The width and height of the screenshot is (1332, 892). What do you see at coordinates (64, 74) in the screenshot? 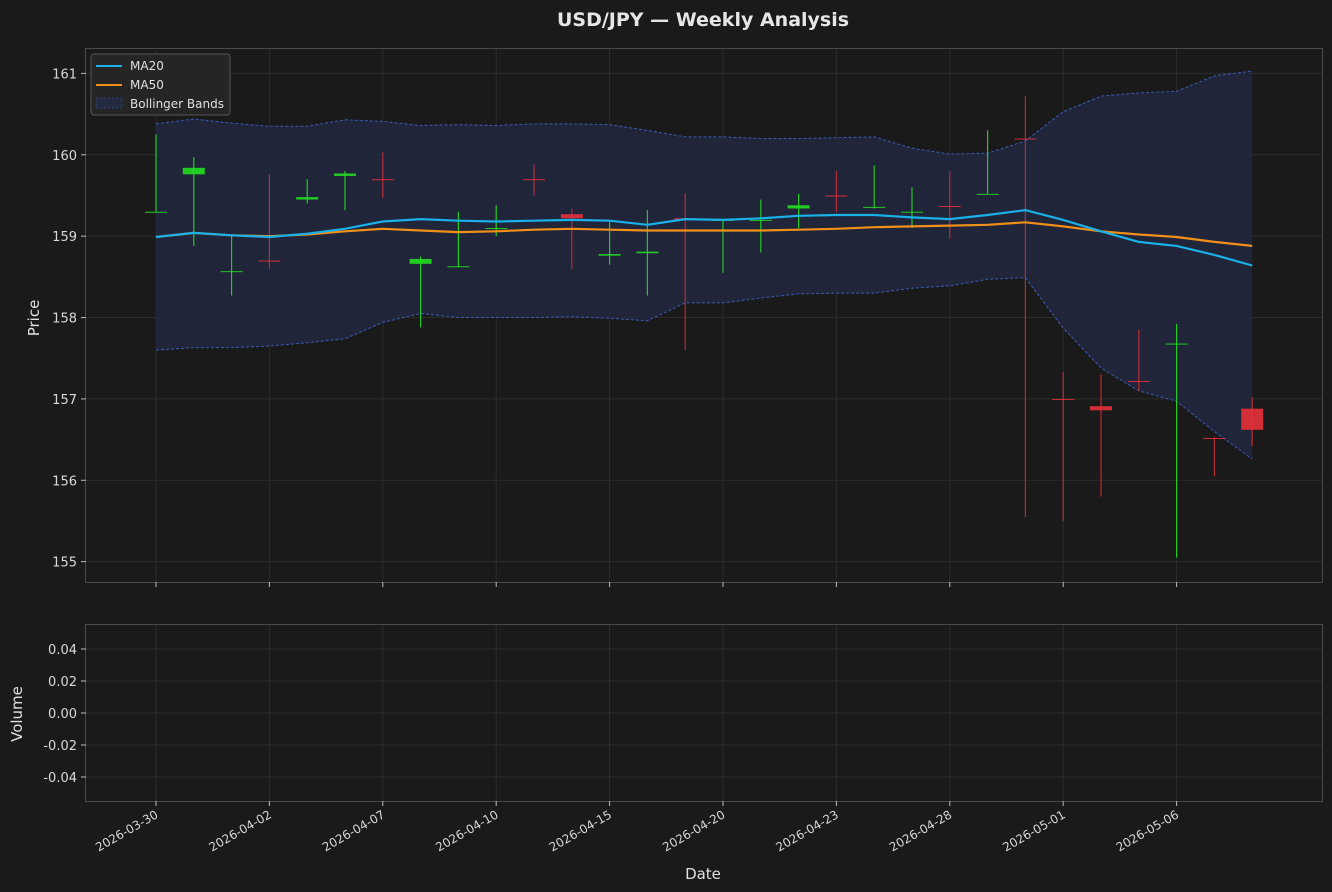
I see `price-tick-label: 161` at bounding box center [64, 74].